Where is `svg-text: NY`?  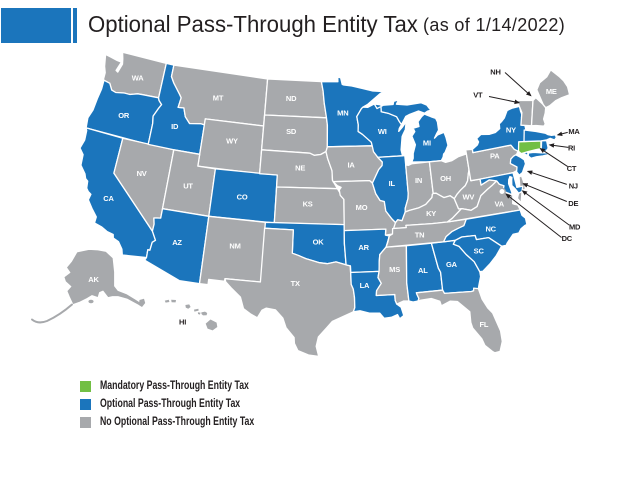 svg-text: NY is located at coordinates (511, 129).